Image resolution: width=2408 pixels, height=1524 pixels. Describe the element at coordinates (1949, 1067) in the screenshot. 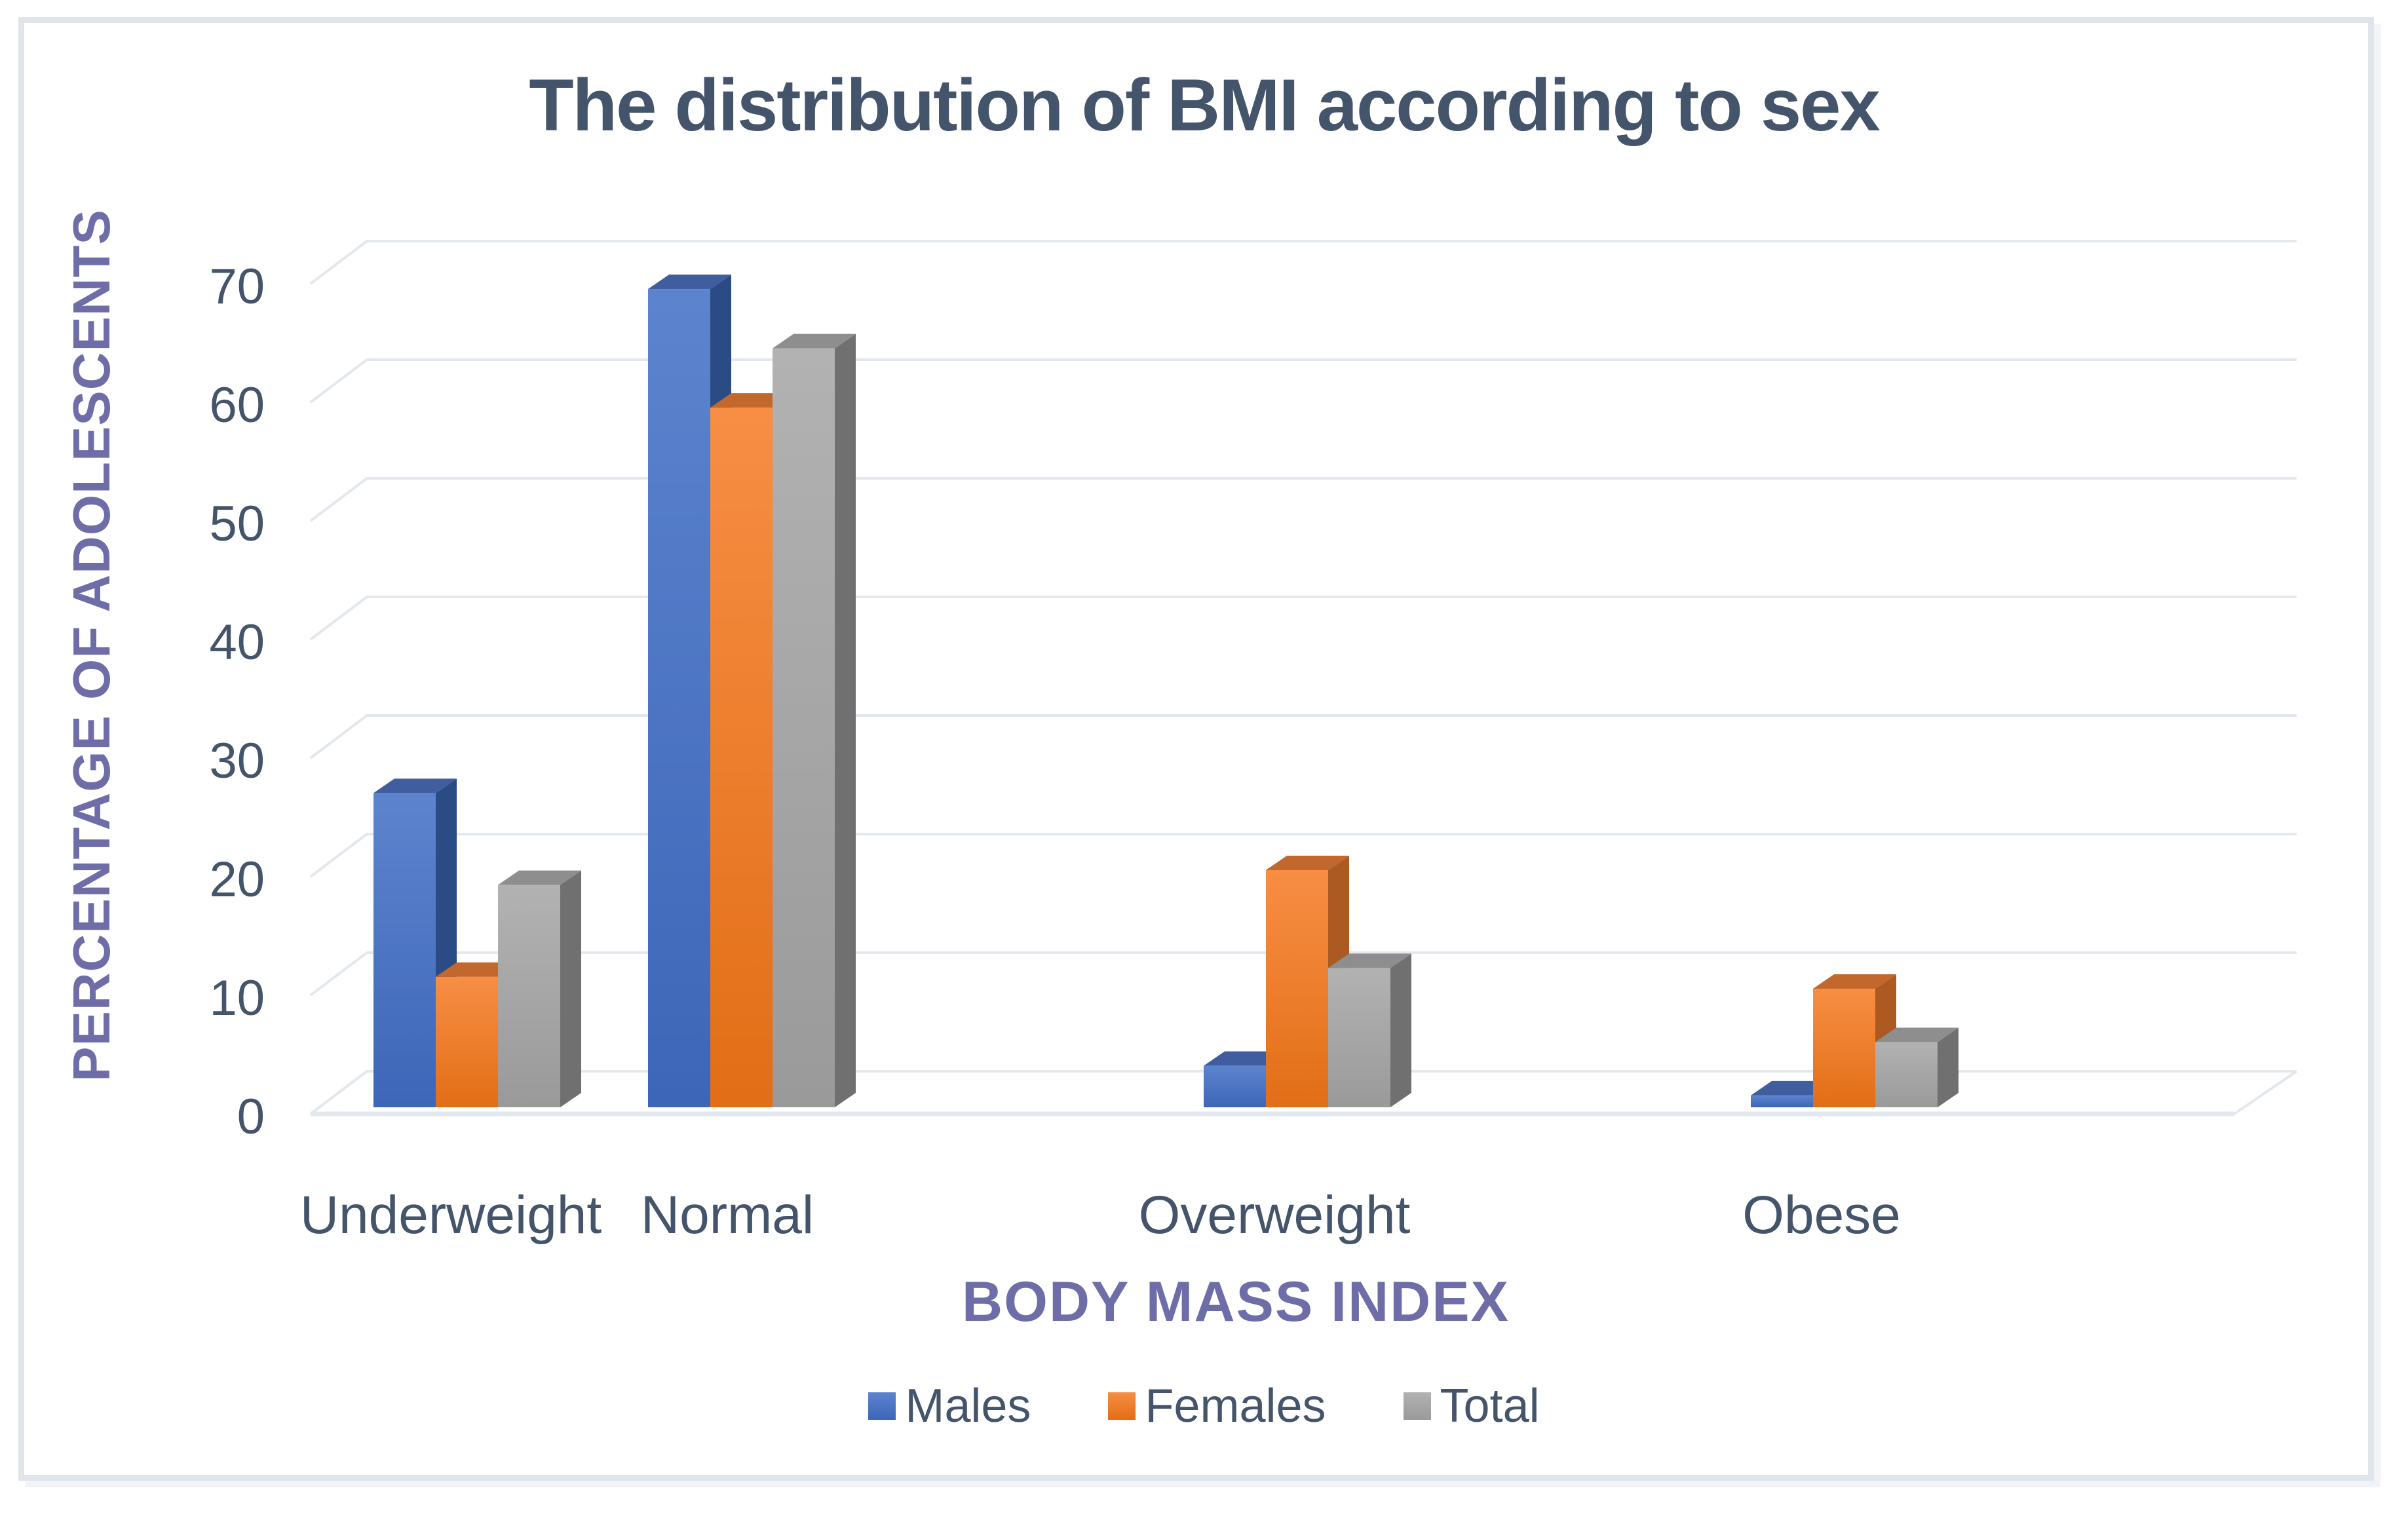

I see `bar-total-obese-side` at that location.